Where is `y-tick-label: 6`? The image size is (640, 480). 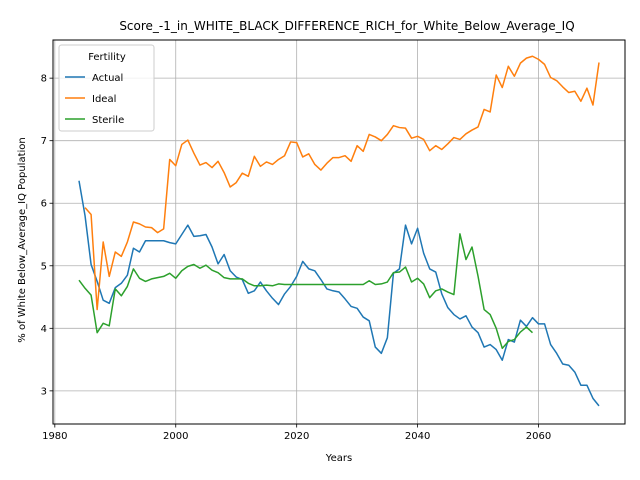
y-tick-label: 6 is located at coordinates (44, 204).